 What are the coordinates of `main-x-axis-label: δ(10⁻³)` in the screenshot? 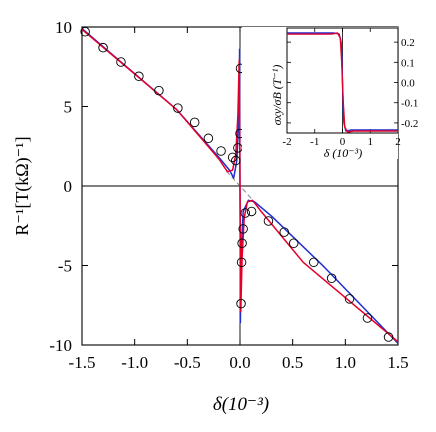 It's located at (241, 404).